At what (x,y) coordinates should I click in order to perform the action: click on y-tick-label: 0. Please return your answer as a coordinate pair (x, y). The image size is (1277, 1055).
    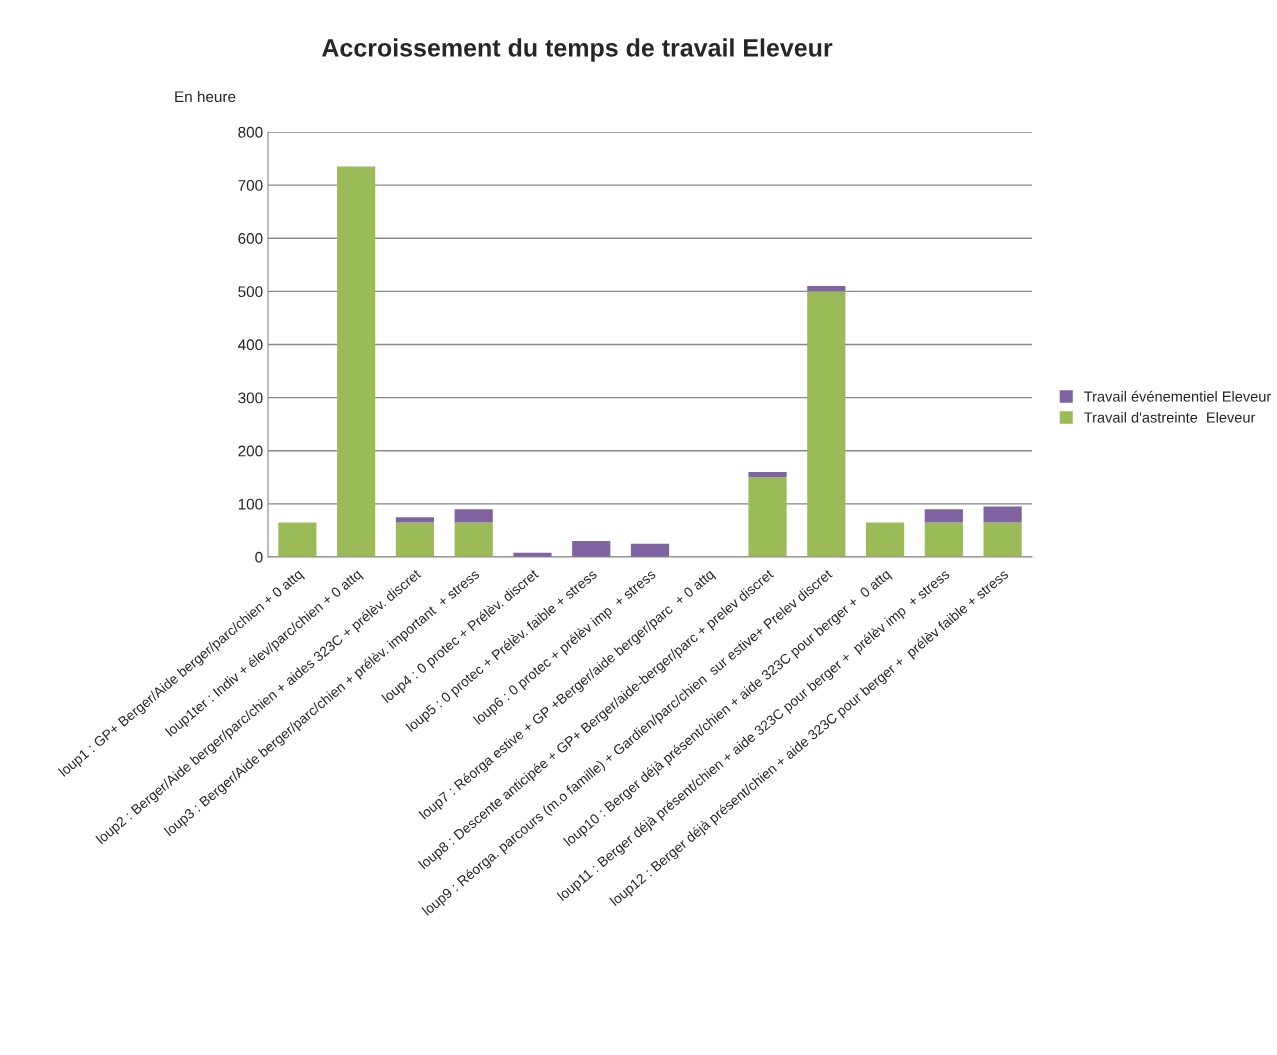
    Looking at the image, I should click on (259, 557).